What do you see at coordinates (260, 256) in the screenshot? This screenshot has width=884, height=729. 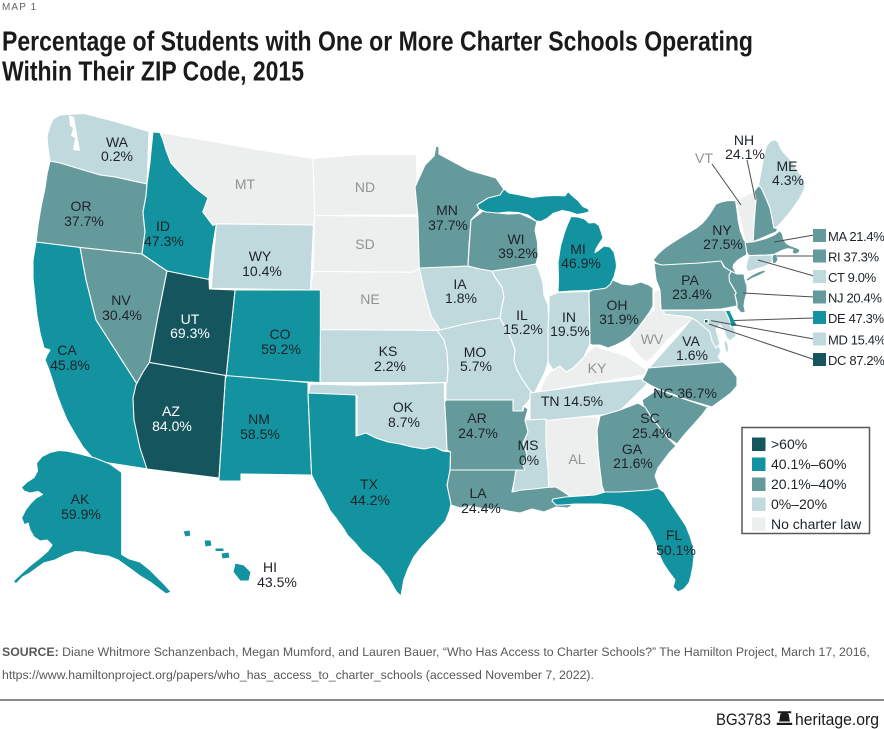 I see `svg-text: WY` at bounding box center [260, 256].